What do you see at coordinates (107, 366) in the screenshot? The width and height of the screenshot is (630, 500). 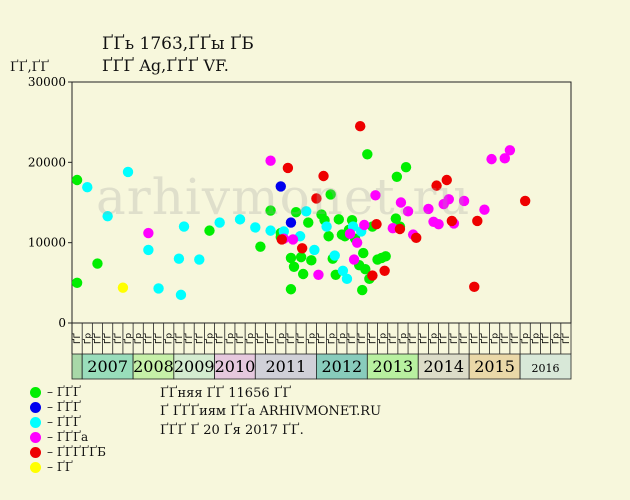 I see `year-label: 2007` at bounding box center [107, 366].